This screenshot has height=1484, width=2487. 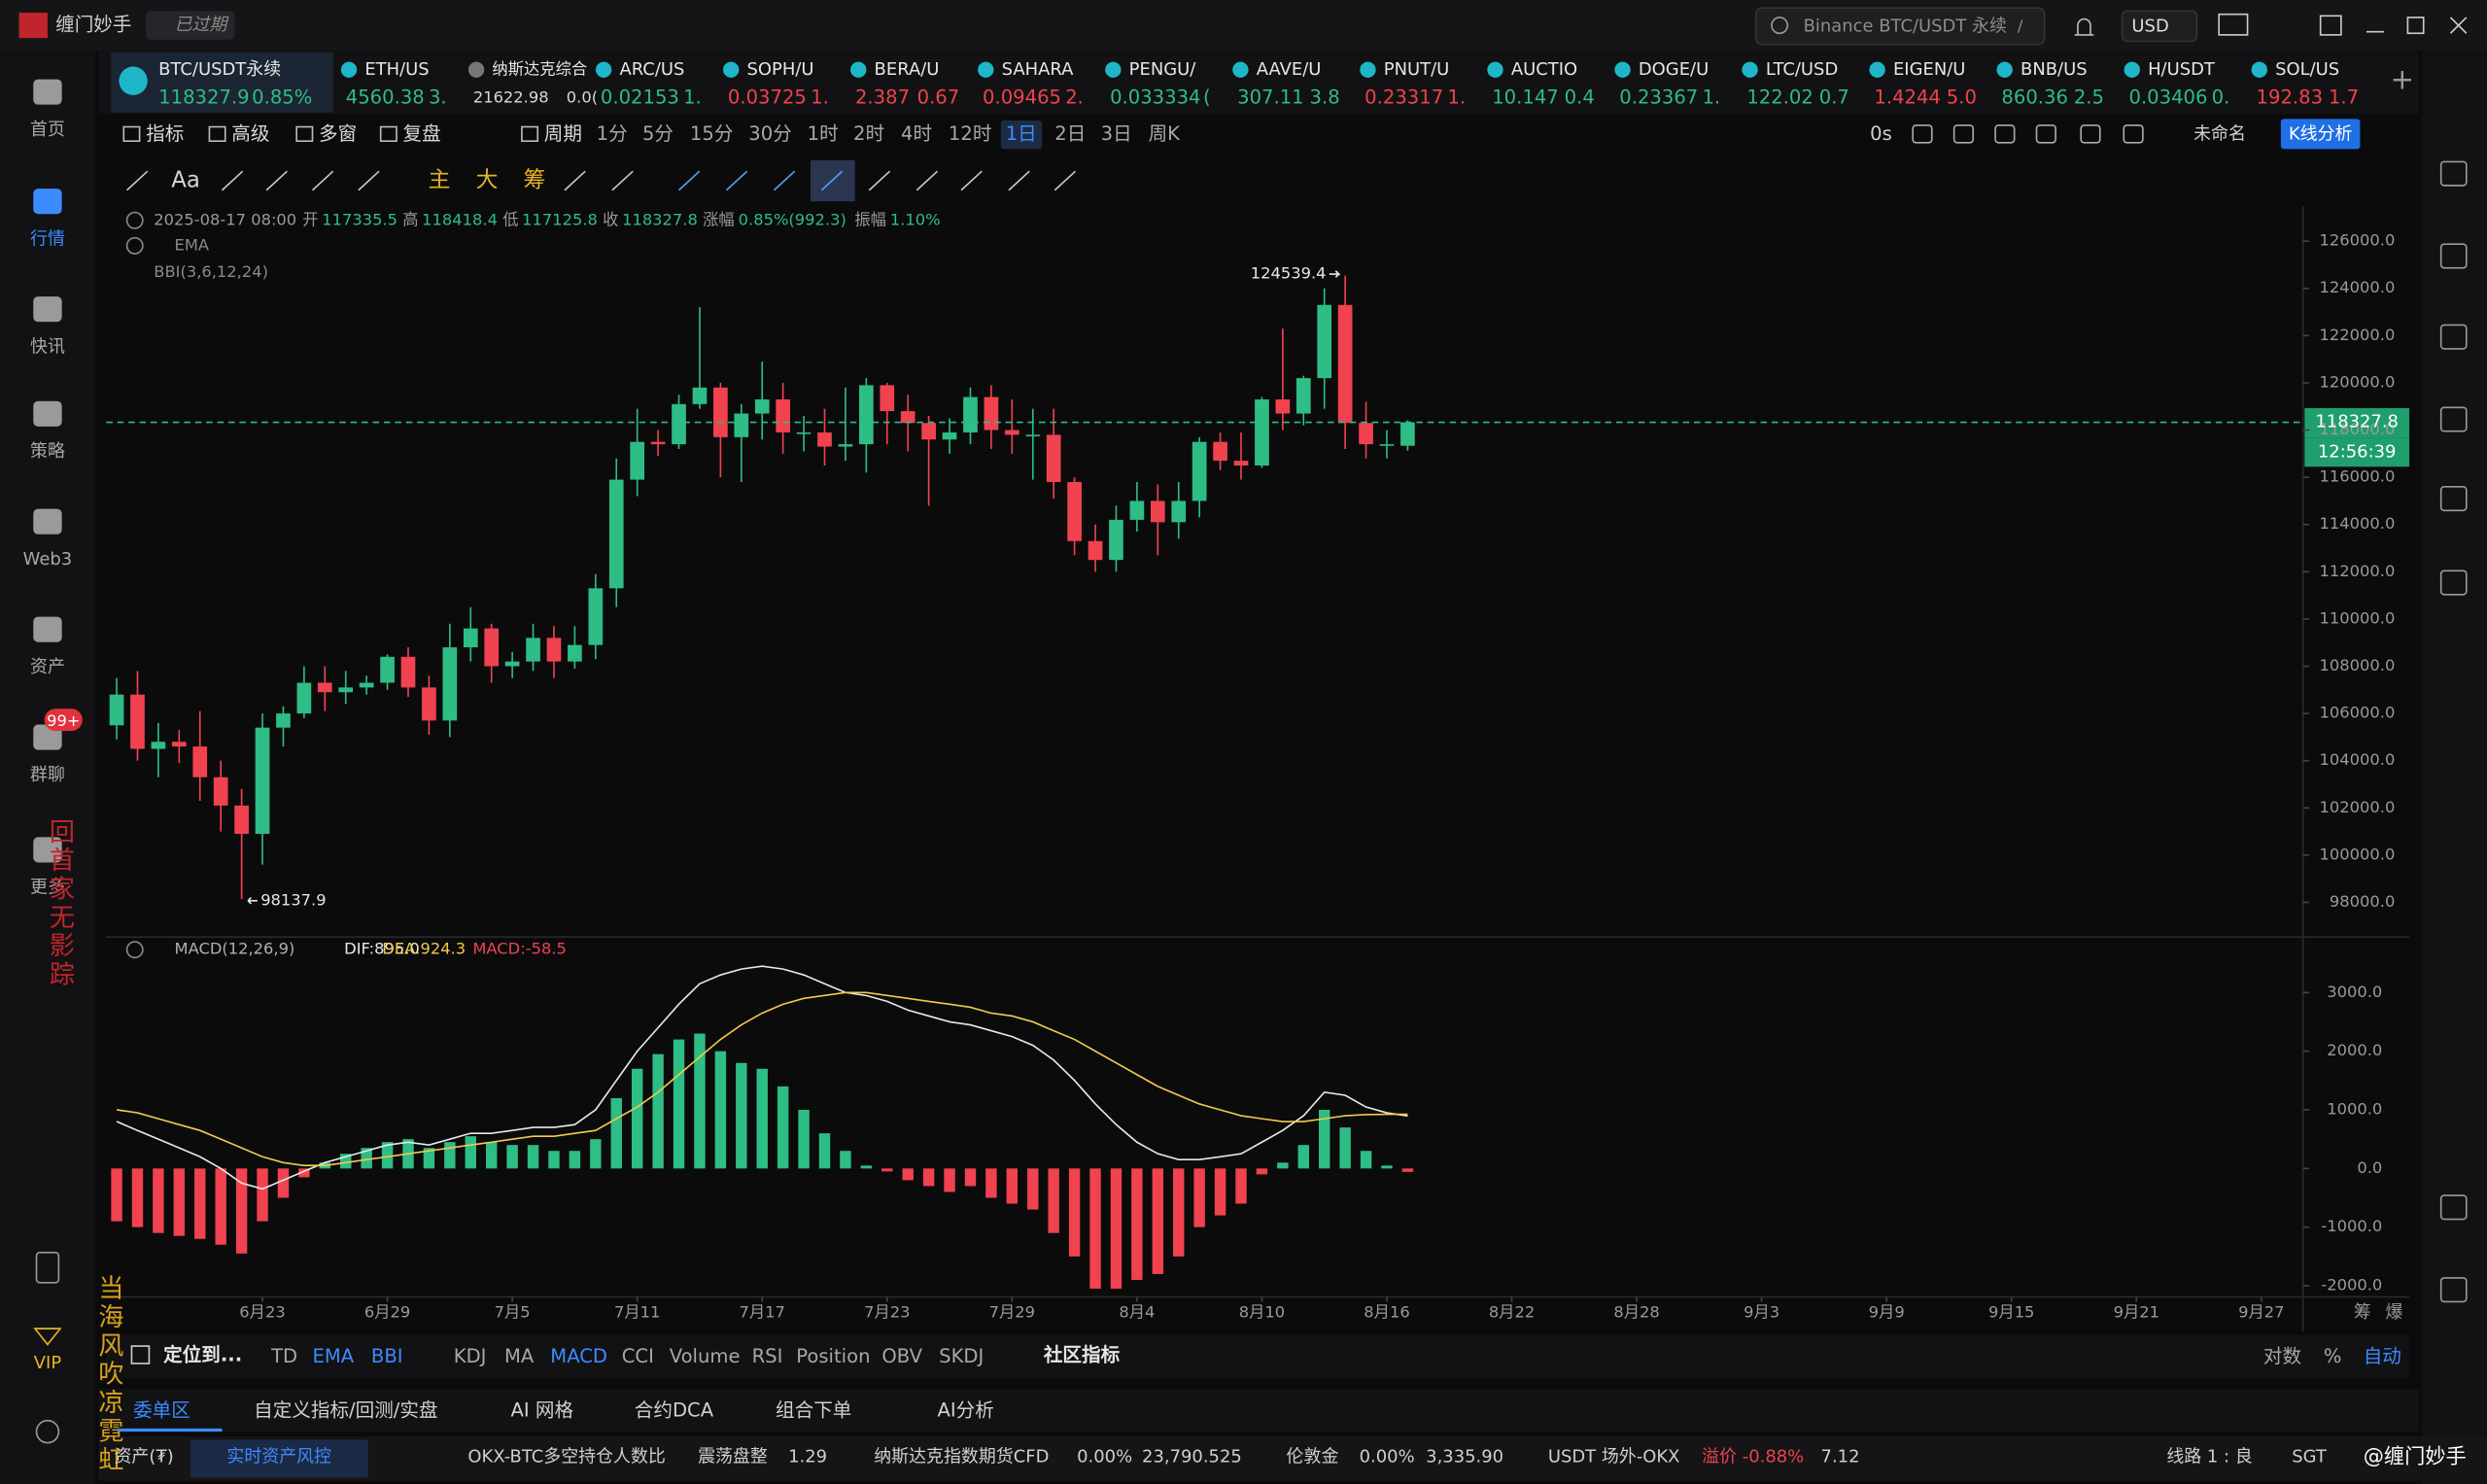 What do you see at coordinates (868, 133) in the screenshot?
I see `period: 2时` at bounding box center [868, 133].